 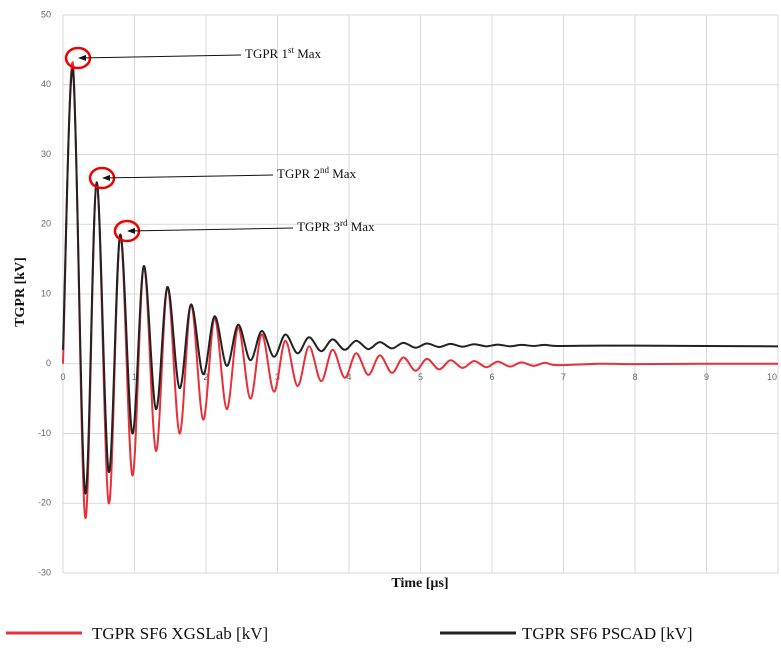 What do you see at coordinates (348, 377) in the screenshot?
I see `x-tick-label: 4` at bounding box center [348, 377].